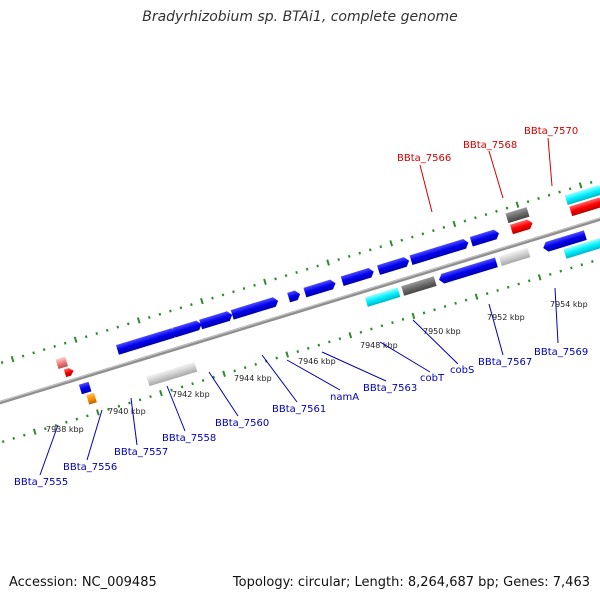 The height and width of the screenshot is (600, 600). What do you see at coordinates (299, 409) in the screenshot?
I see `gene-label-lower: BBta_7561` at bounding box center [299, 409].